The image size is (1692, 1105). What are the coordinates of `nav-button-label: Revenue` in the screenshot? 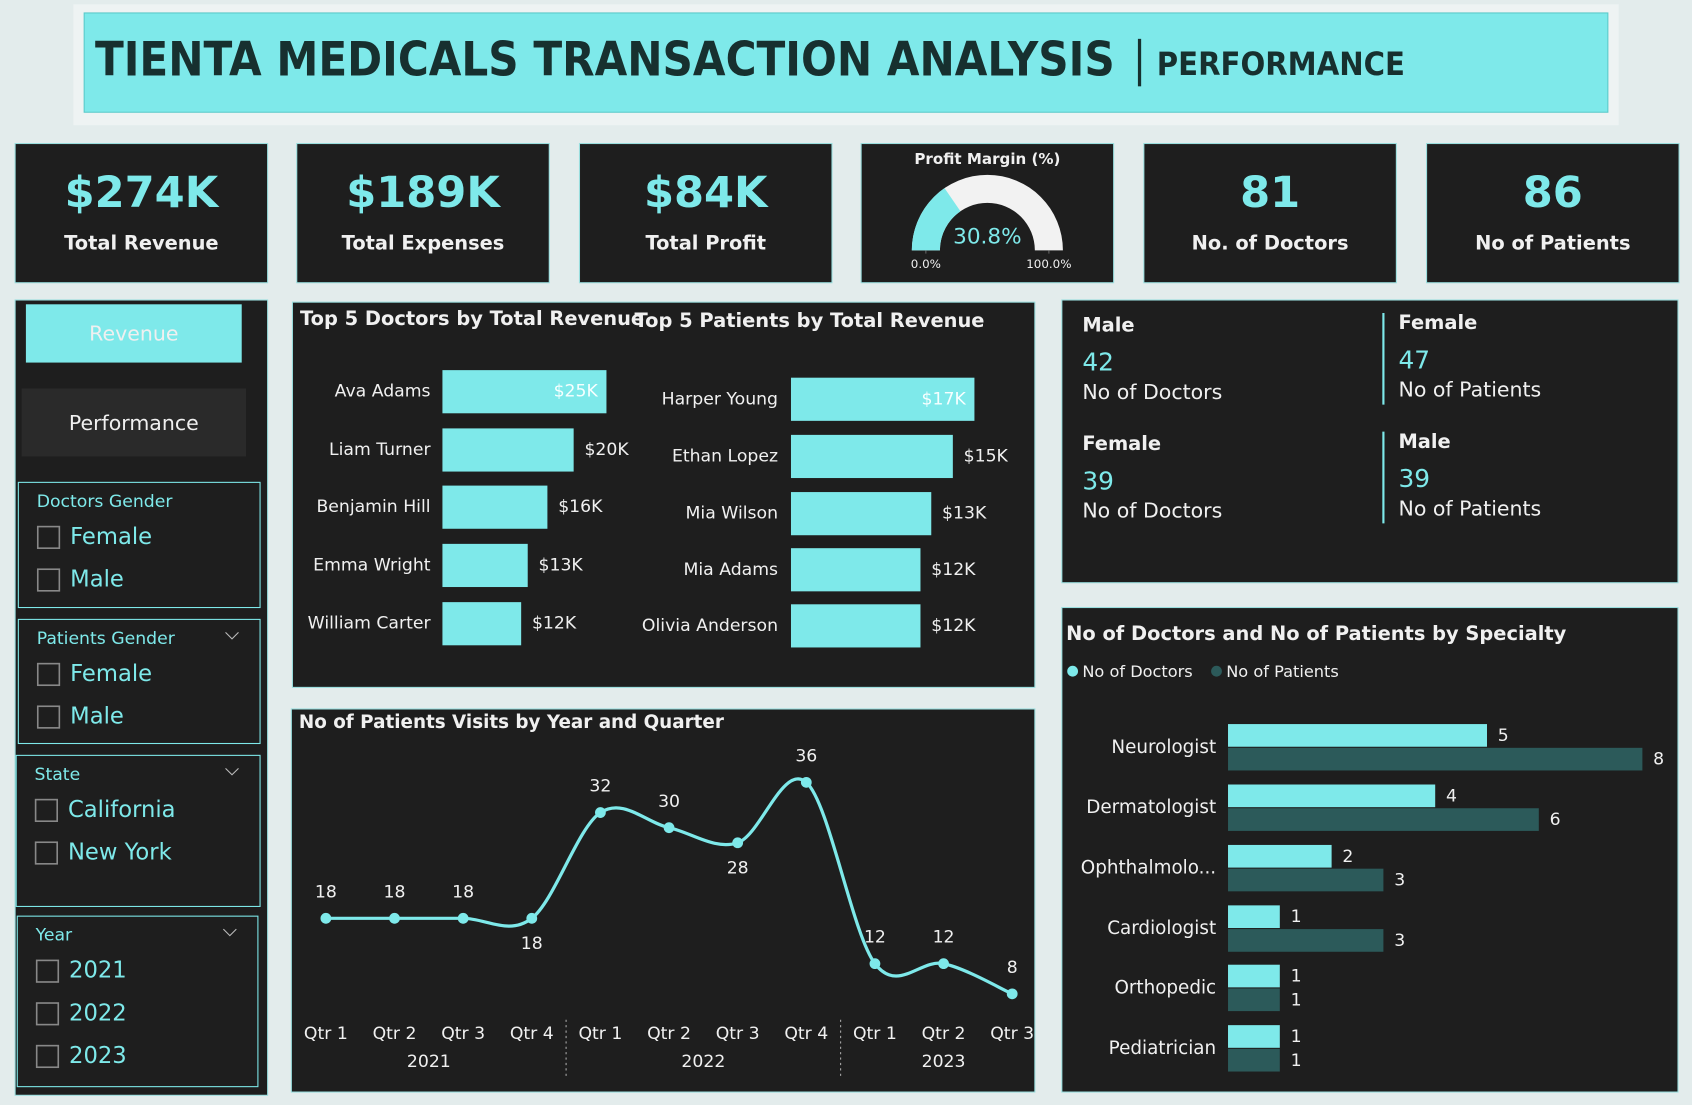 It's located at (133, 334).